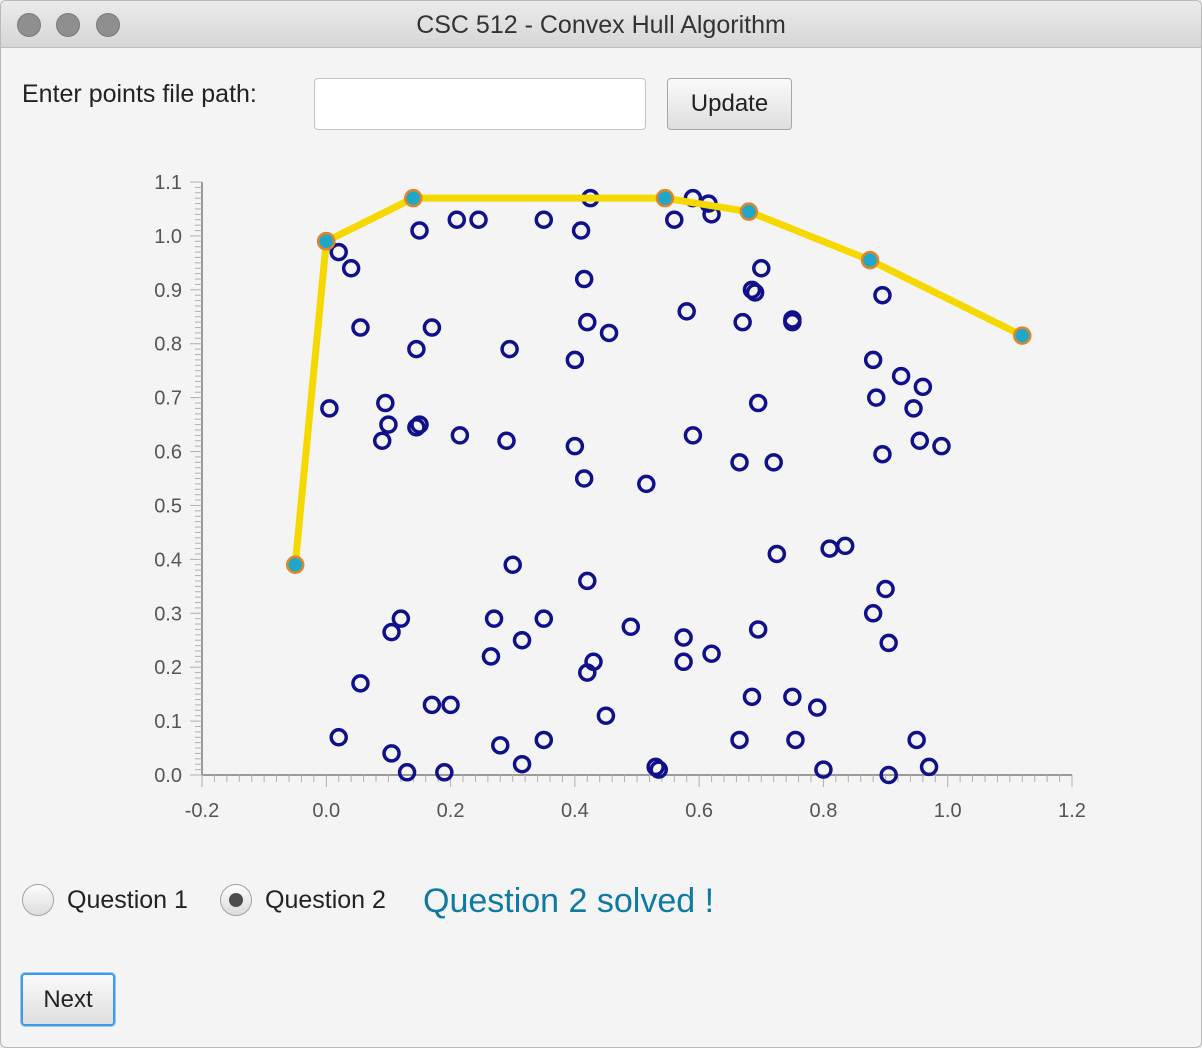 The height and width of the screenshot is (1048, 1202). I want to click on x-tick-label: 0.6, so click(699, 811).